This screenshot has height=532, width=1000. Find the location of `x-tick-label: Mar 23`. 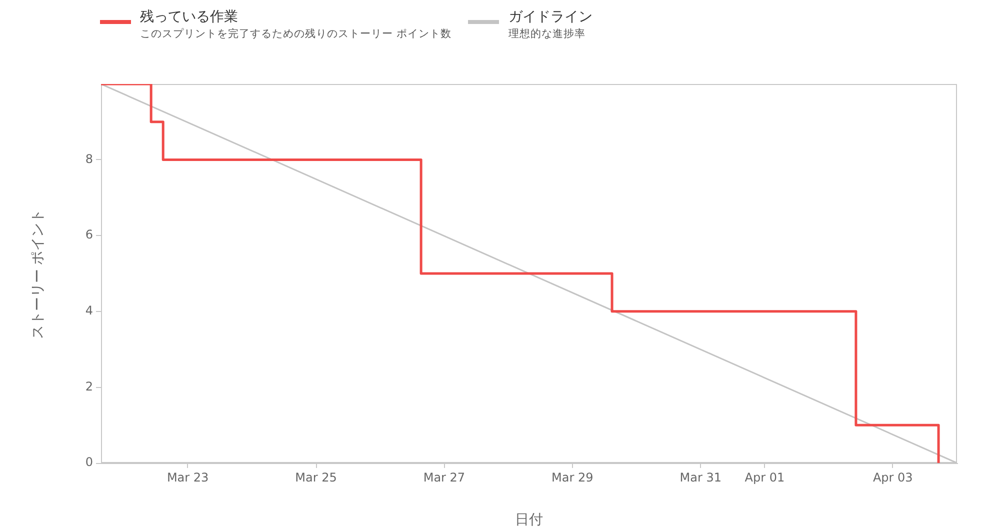

x-tick-label: Mar 23 is located at coordinates (187, 477).